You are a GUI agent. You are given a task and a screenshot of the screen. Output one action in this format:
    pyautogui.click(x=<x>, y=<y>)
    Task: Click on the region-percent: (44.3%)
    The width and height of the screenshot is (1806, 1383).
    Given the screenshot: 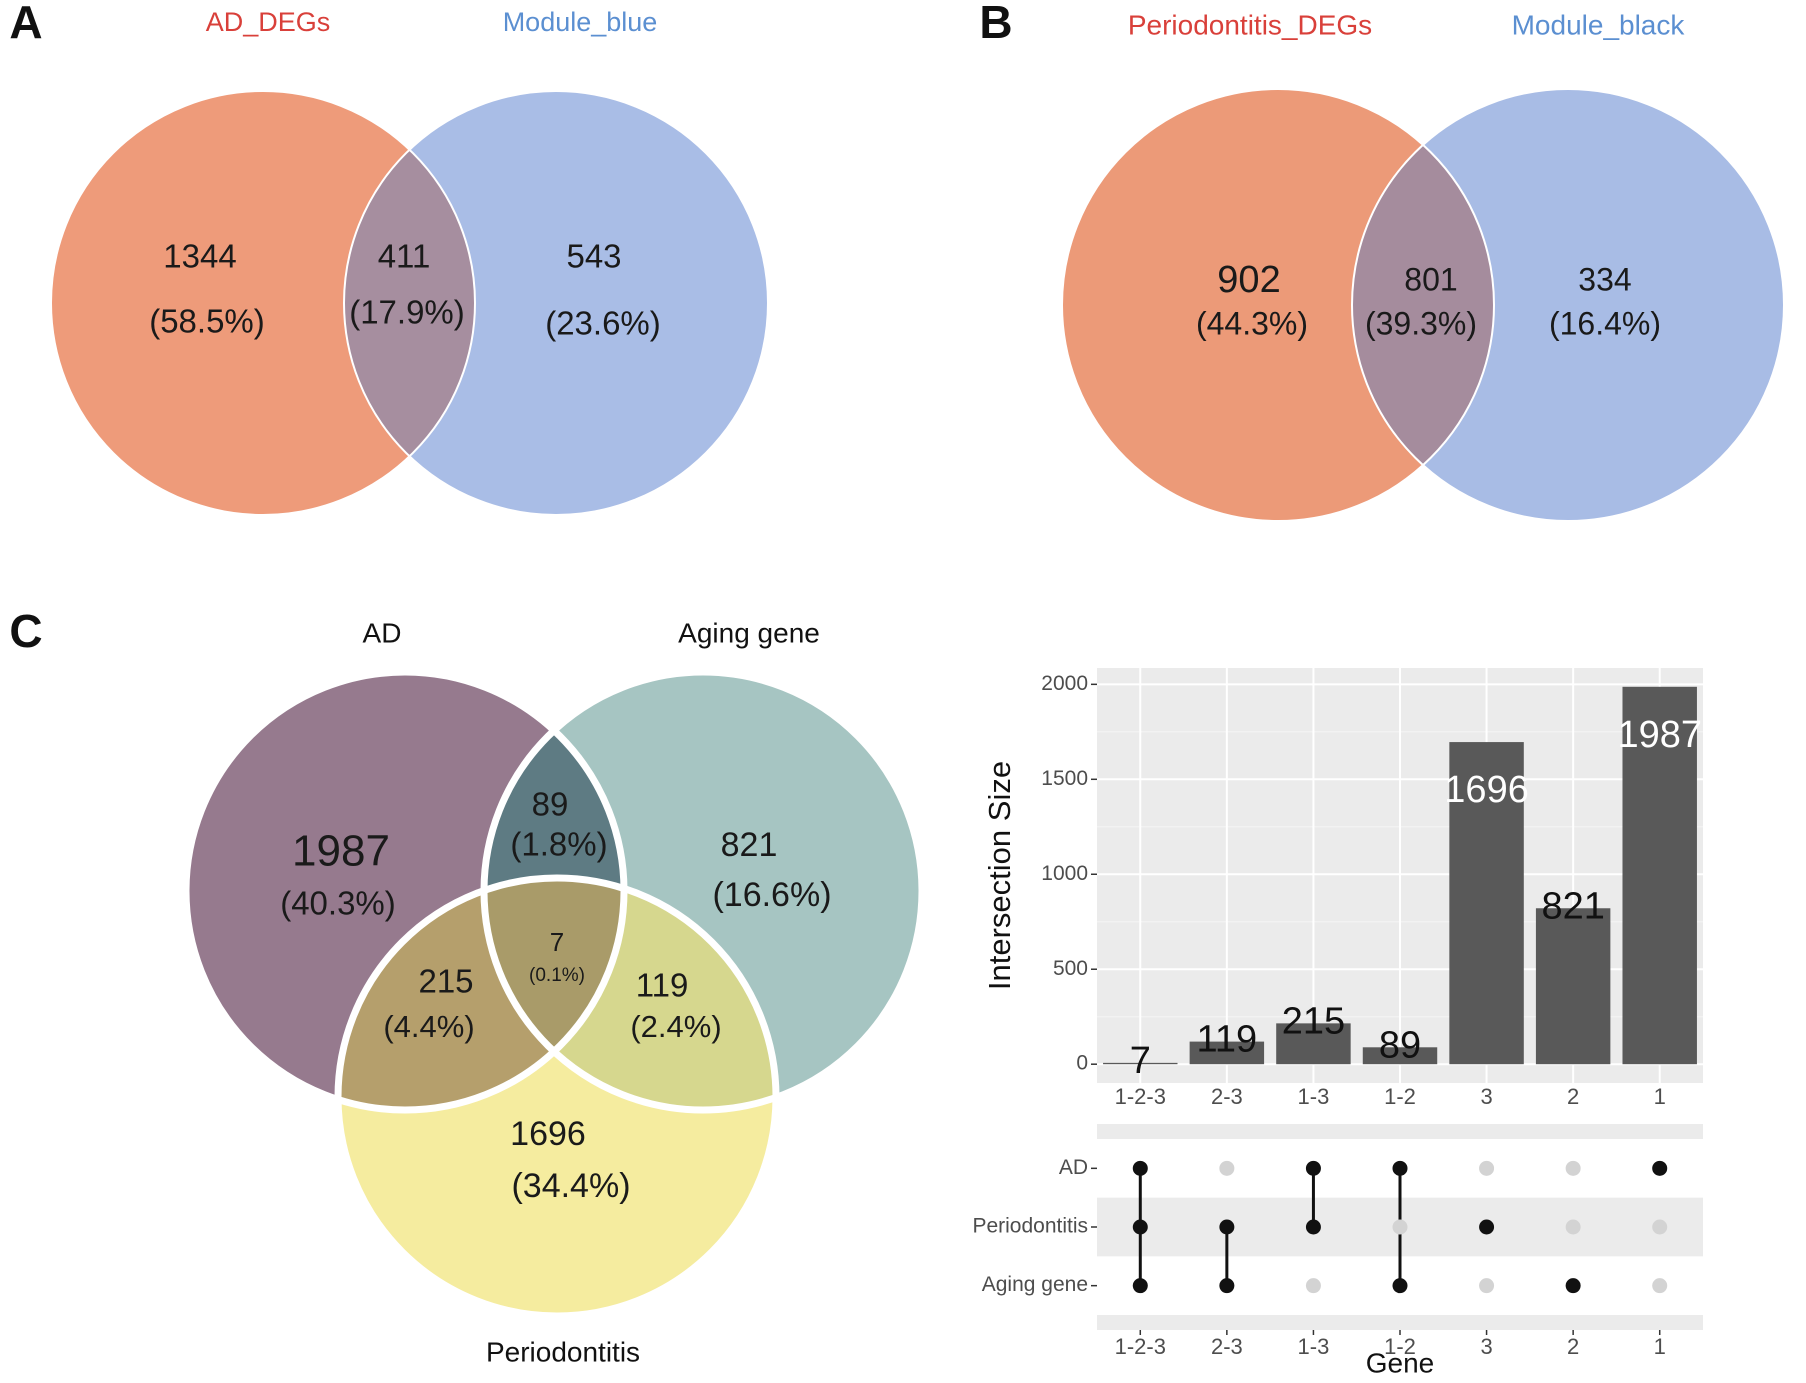 What is the action you would take?
    pyautogui.click(x=1252, y=323)
    